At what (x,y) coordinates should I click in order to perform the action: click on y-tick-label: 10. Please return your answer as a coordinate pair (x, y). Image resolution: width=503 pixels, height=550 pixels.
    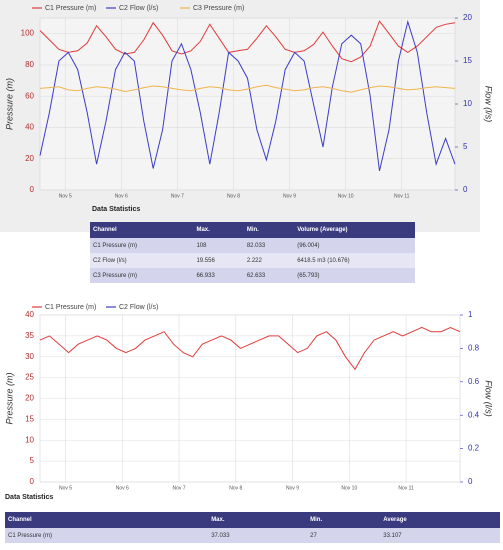
    Looking at the image, I should click on (29, 439).